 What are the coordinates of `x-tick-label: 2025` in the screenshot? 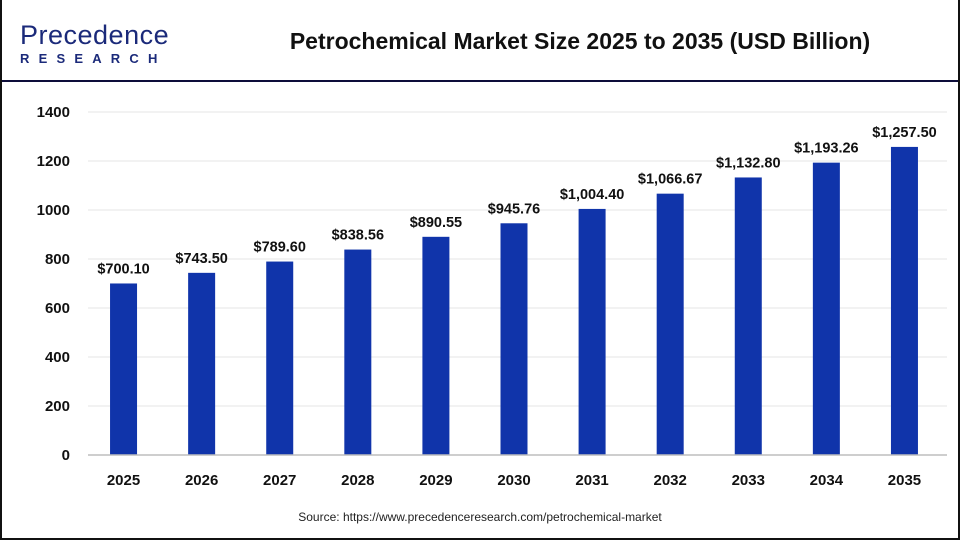 It's located at (123, 480).